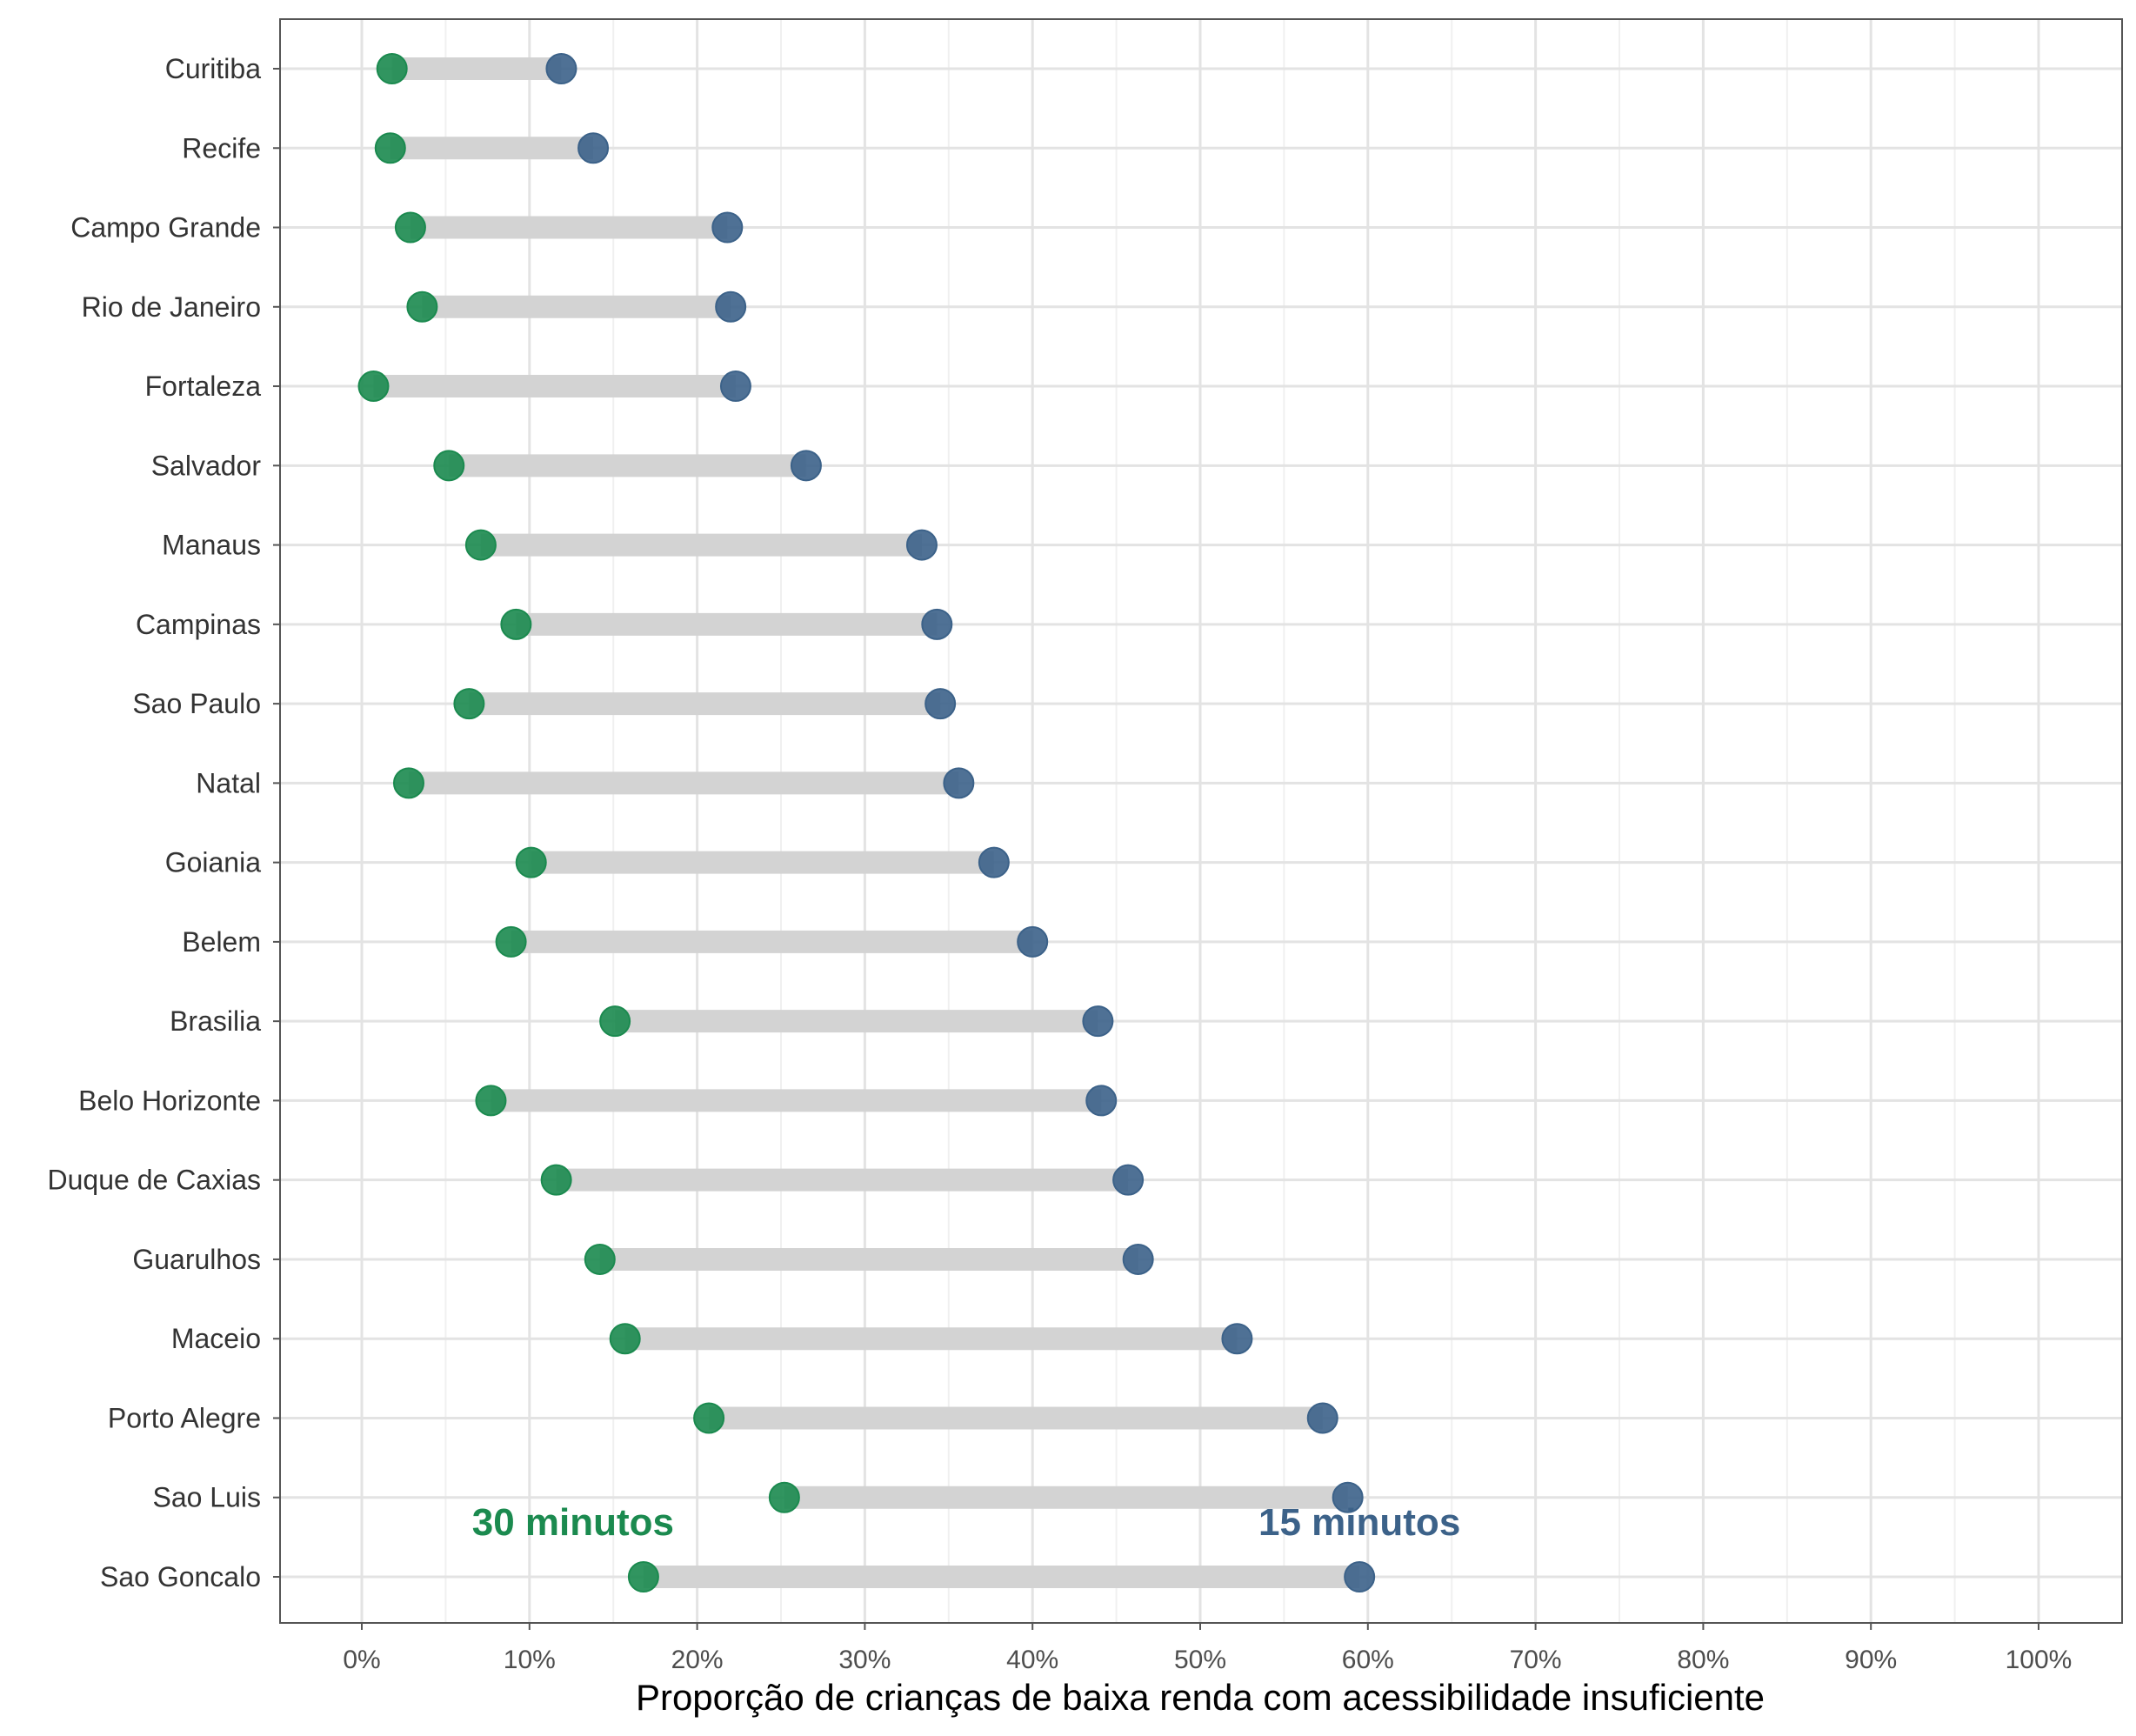 The image size is (2136, 1736). What do you see at coordinates (1032, 1660) in the screenshot?
I see `x-tick-label: 40%` at bounding box center [1032, 1660].